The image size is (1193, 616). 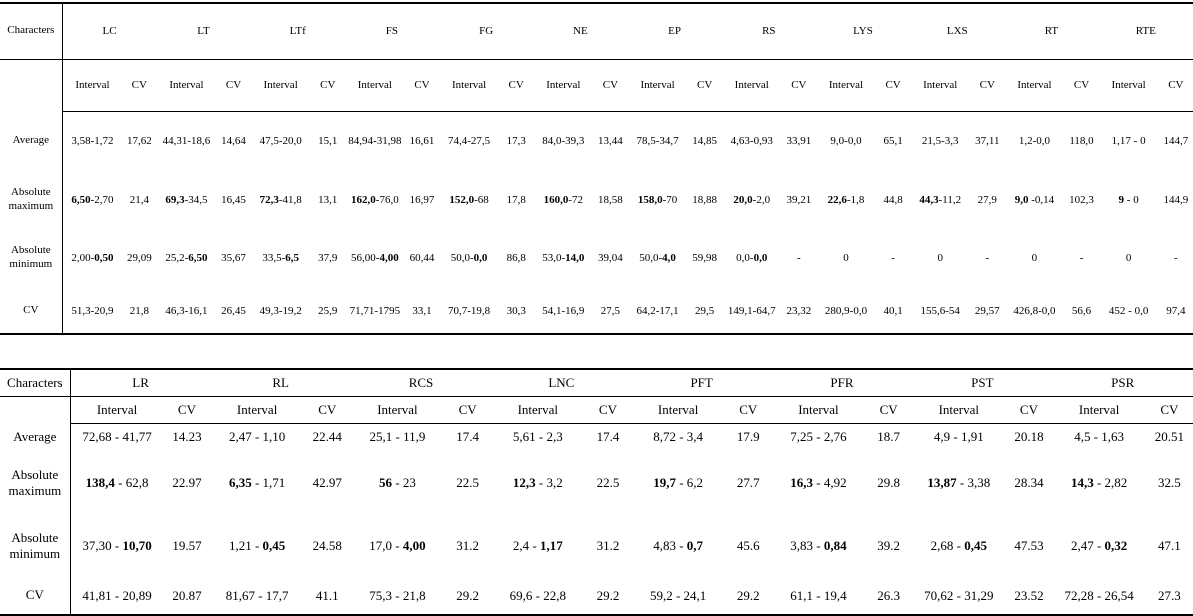 I want to click on cell-interval: 22,6-1,8, so click(x=846, y=199).